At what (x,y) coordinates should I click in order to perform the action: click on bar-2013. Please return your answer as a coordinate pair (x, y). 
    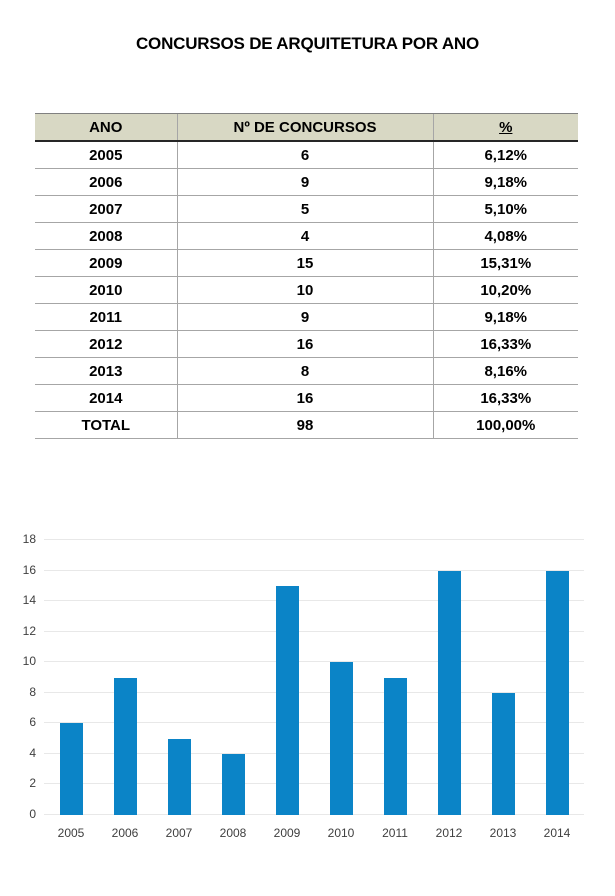
    Looking at the image, I should click on (503, 753).